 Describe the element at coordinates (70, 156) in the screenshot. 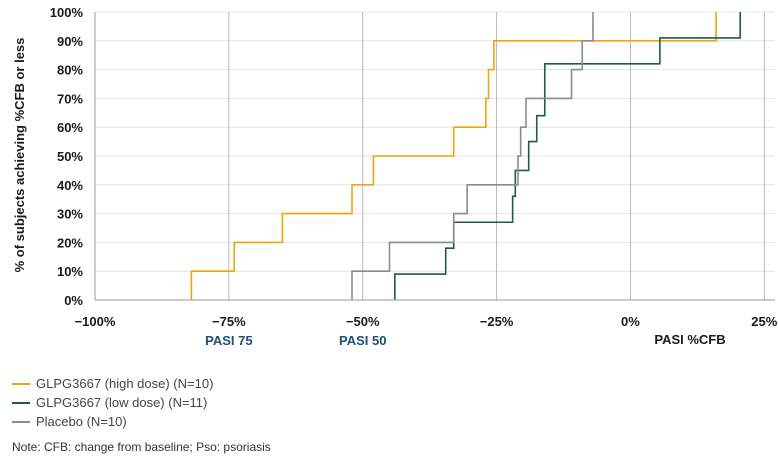

I see `y-tick-label: 50%` at that location.